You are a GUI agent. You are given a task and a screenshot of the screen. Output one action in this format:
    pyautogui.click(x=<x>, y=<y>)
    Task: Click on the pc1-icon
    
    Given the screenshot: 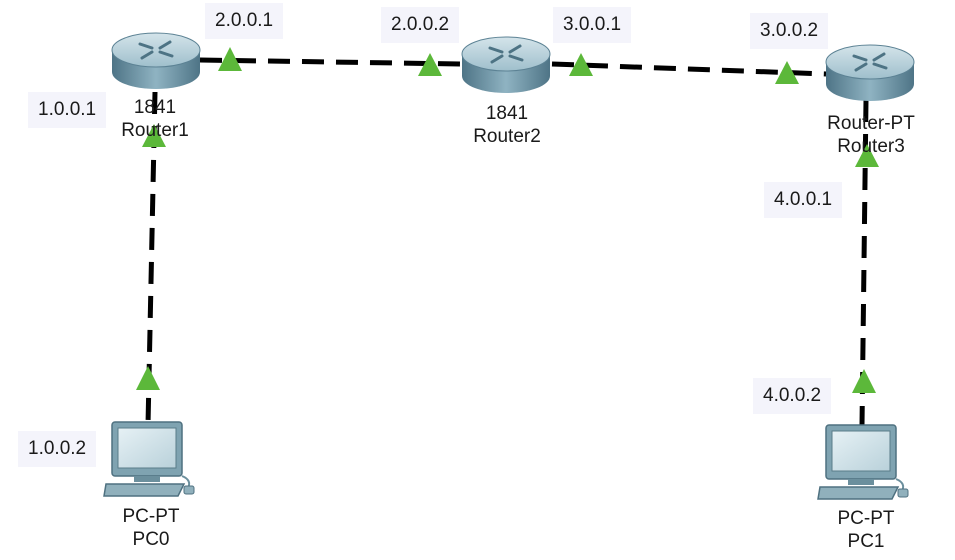 What is the action you would take?
    pyautogui.click(x=863, y=462)
    